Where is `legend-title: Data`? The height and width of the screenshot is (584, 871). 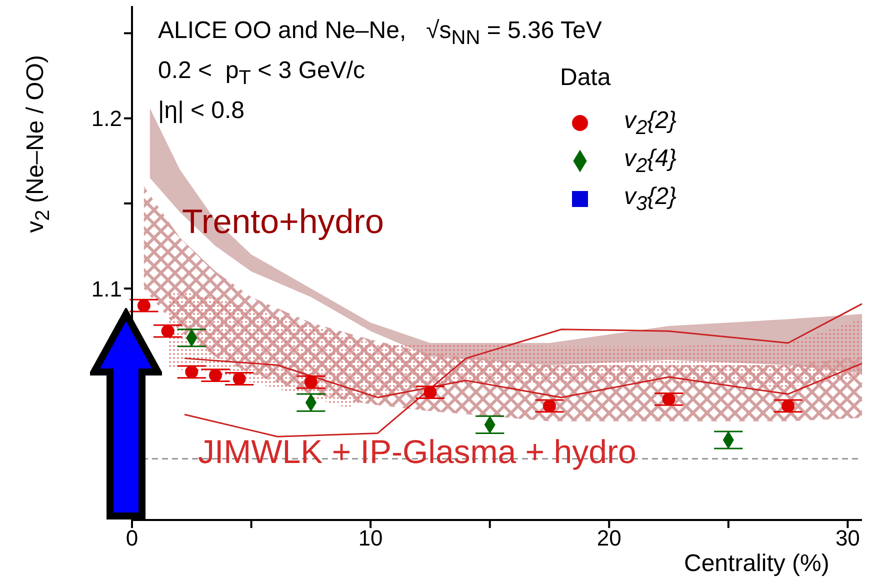 legend-title: Data is located at coordinates (586, 78).